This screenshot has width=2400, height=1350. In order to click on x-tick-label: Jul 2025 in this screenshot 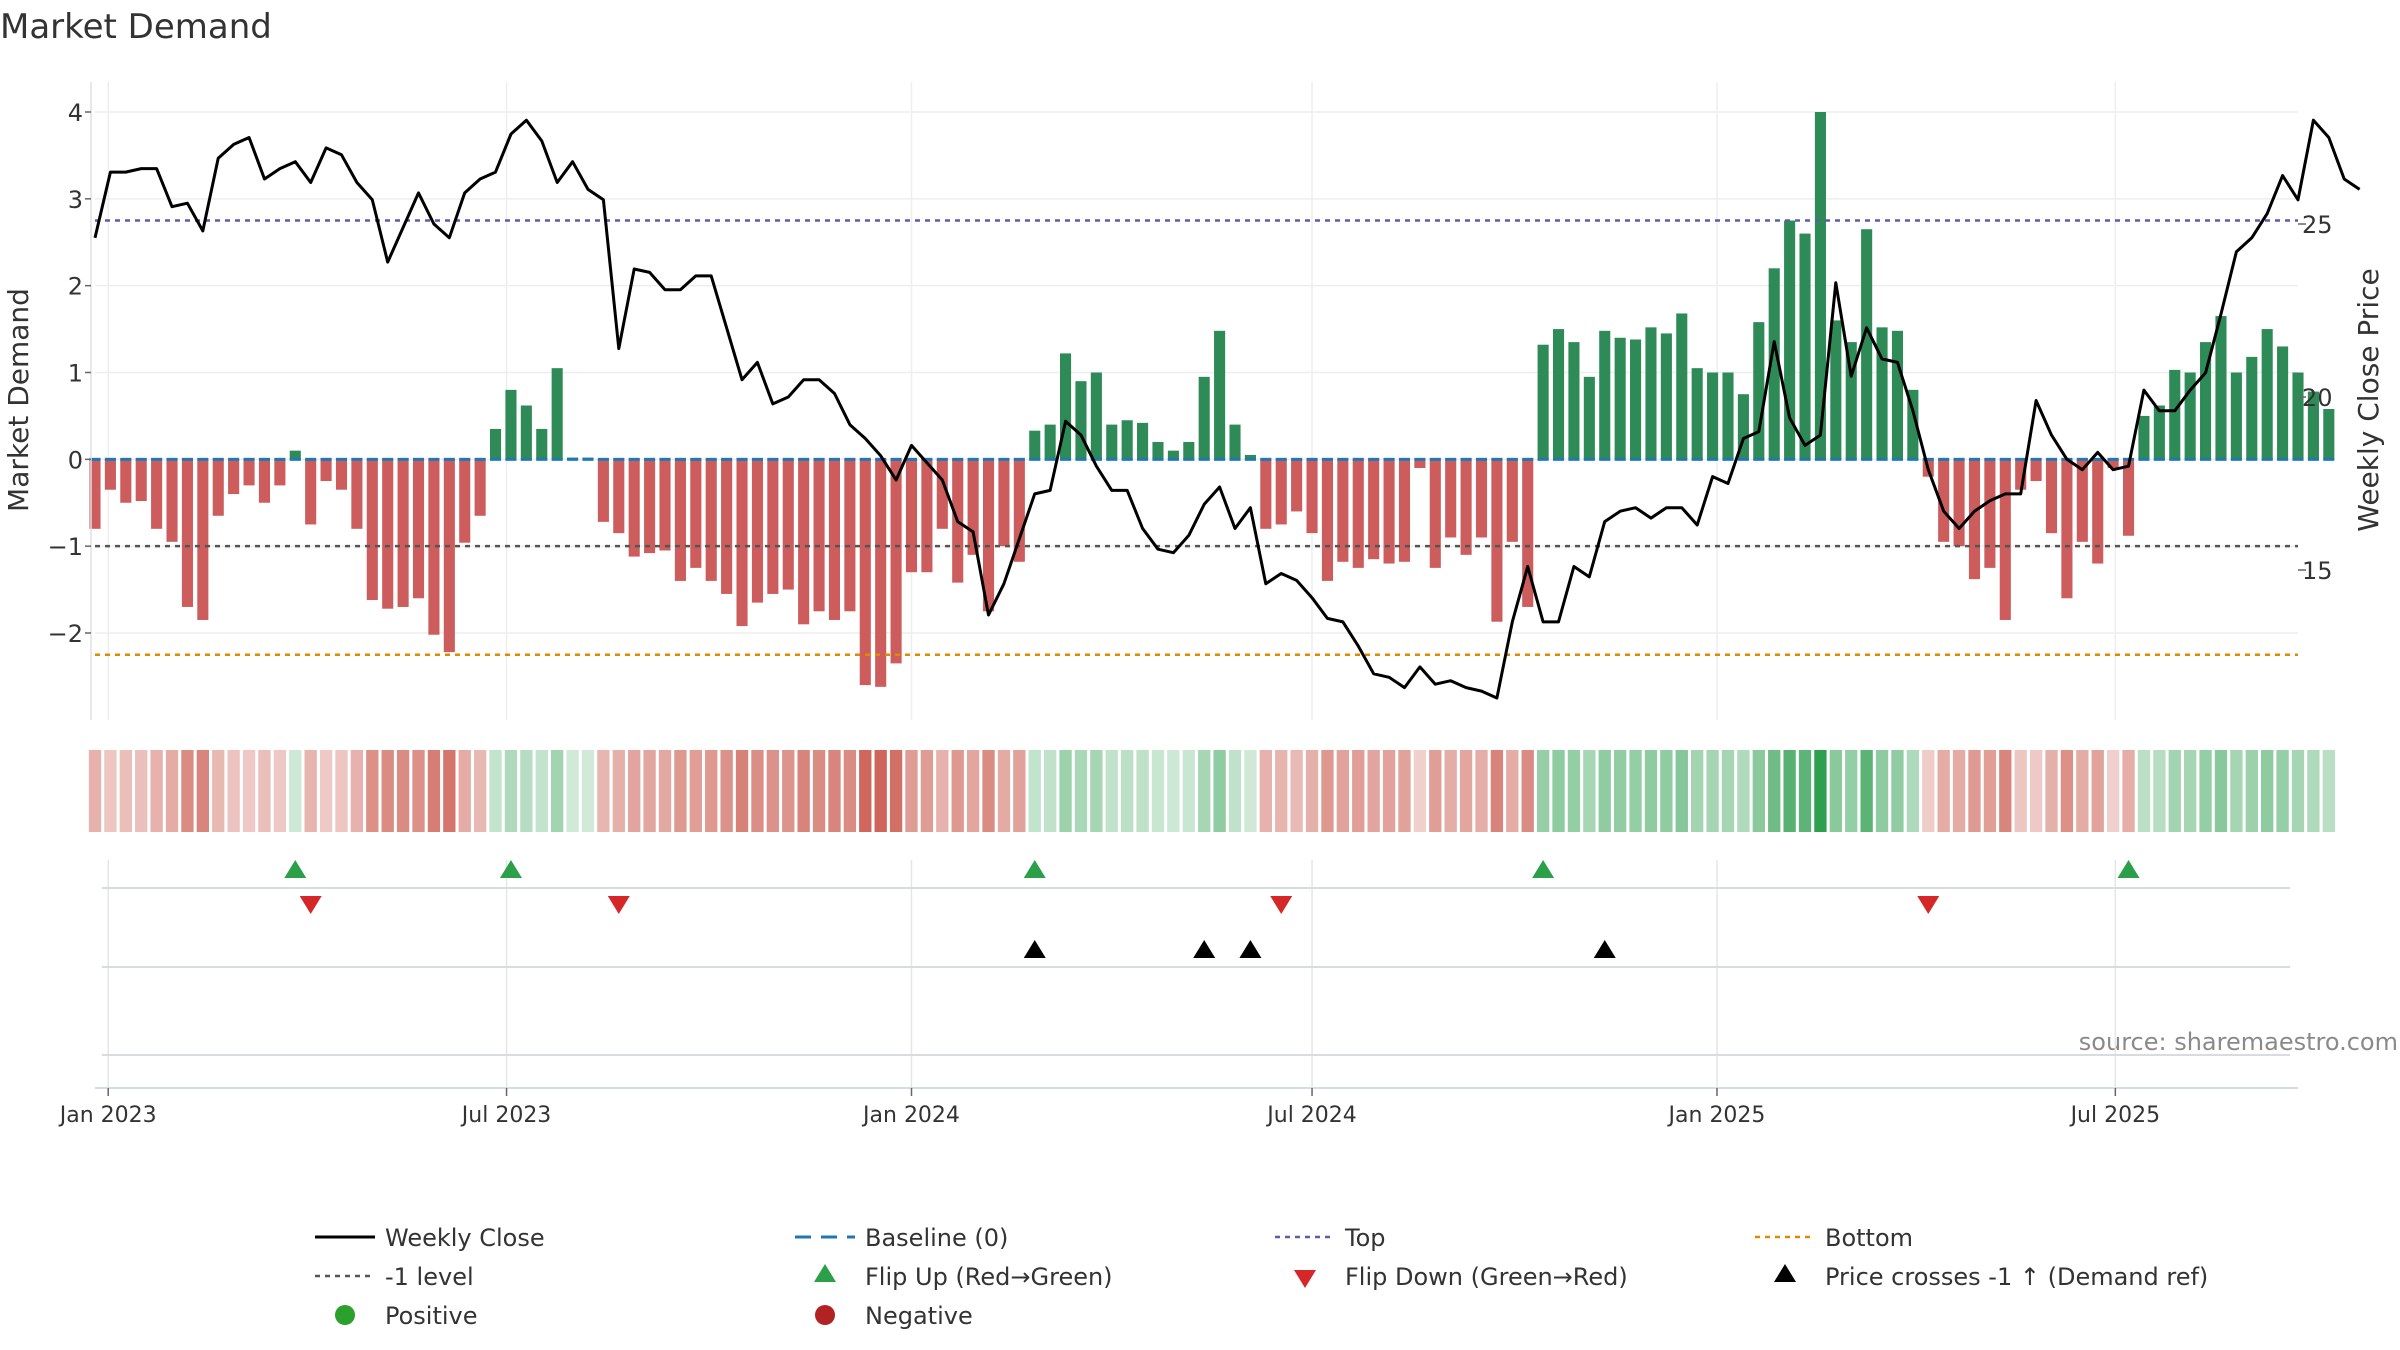, I will do `click(2115, 1115)`.